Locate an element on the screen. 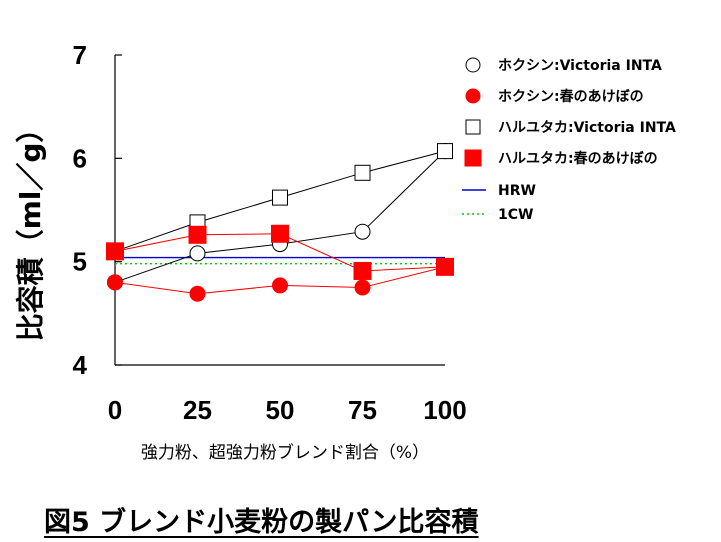 Image resolution: width=721 pixels, height=542 pixels. y-tick-label: 7 is located at coordinates (80, 55).